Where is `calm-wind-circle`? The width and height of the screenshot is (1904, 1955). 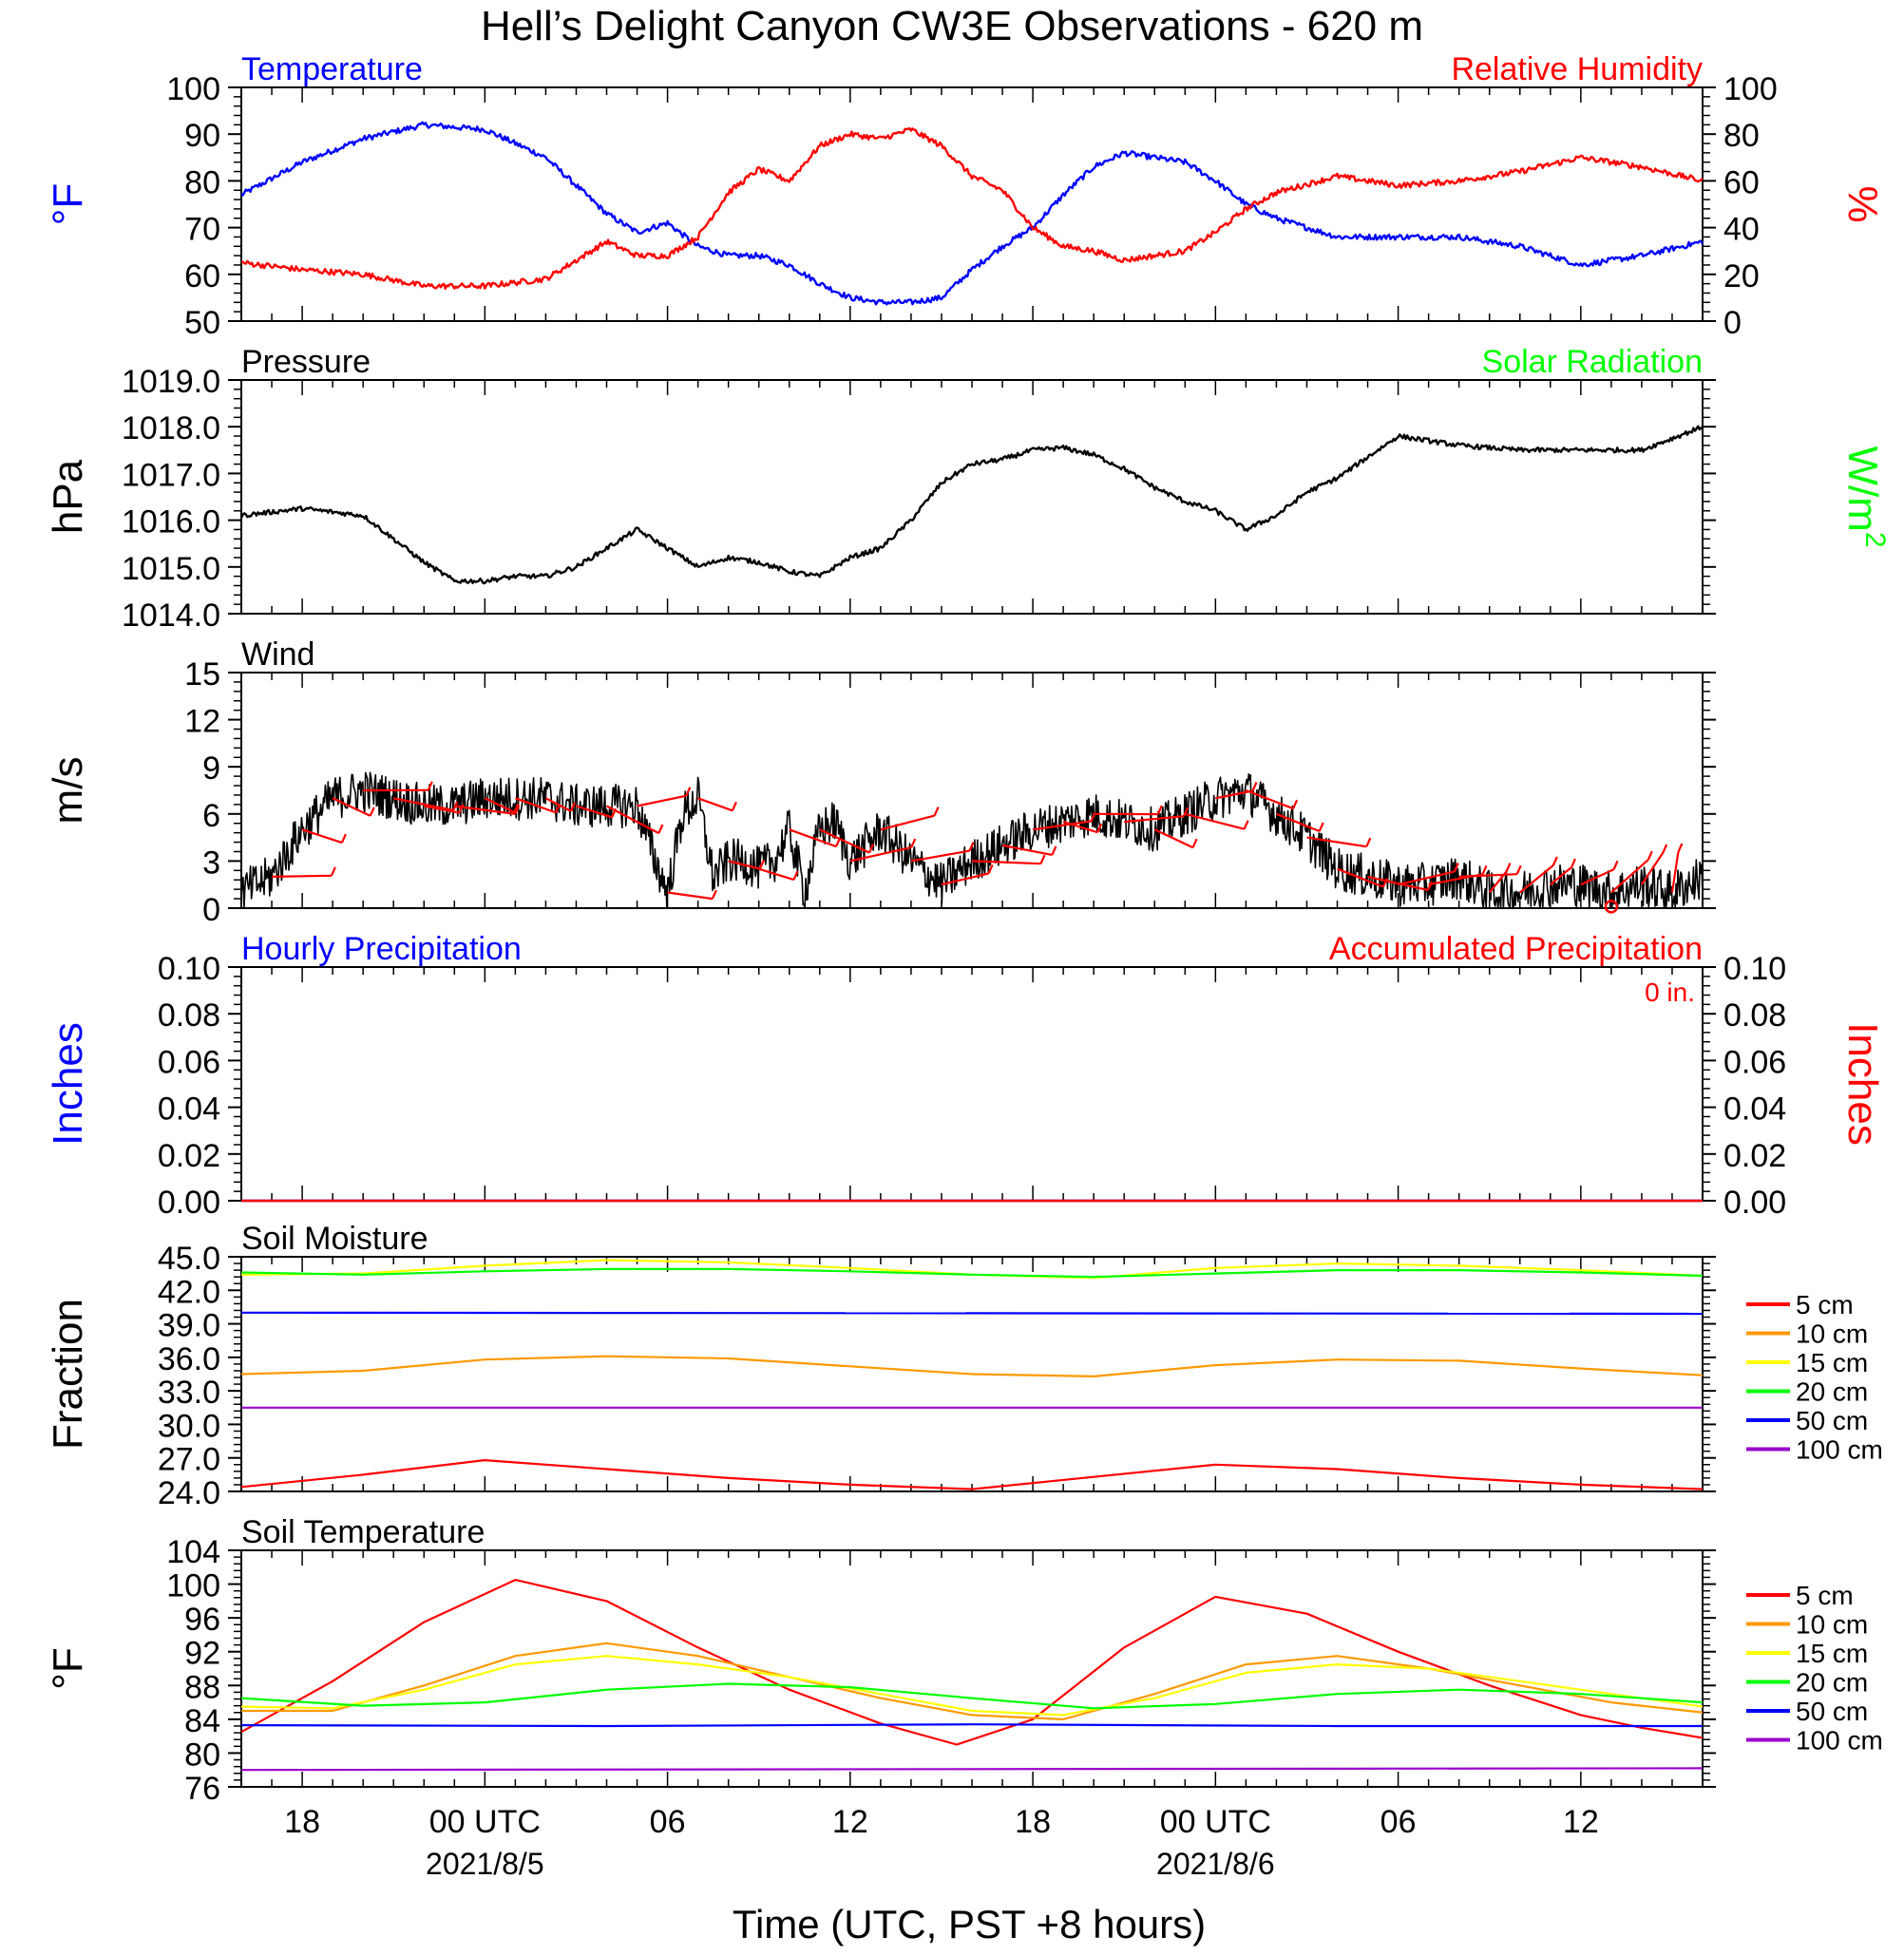 calm-wind-circle is located at coordinates (1612, 907).